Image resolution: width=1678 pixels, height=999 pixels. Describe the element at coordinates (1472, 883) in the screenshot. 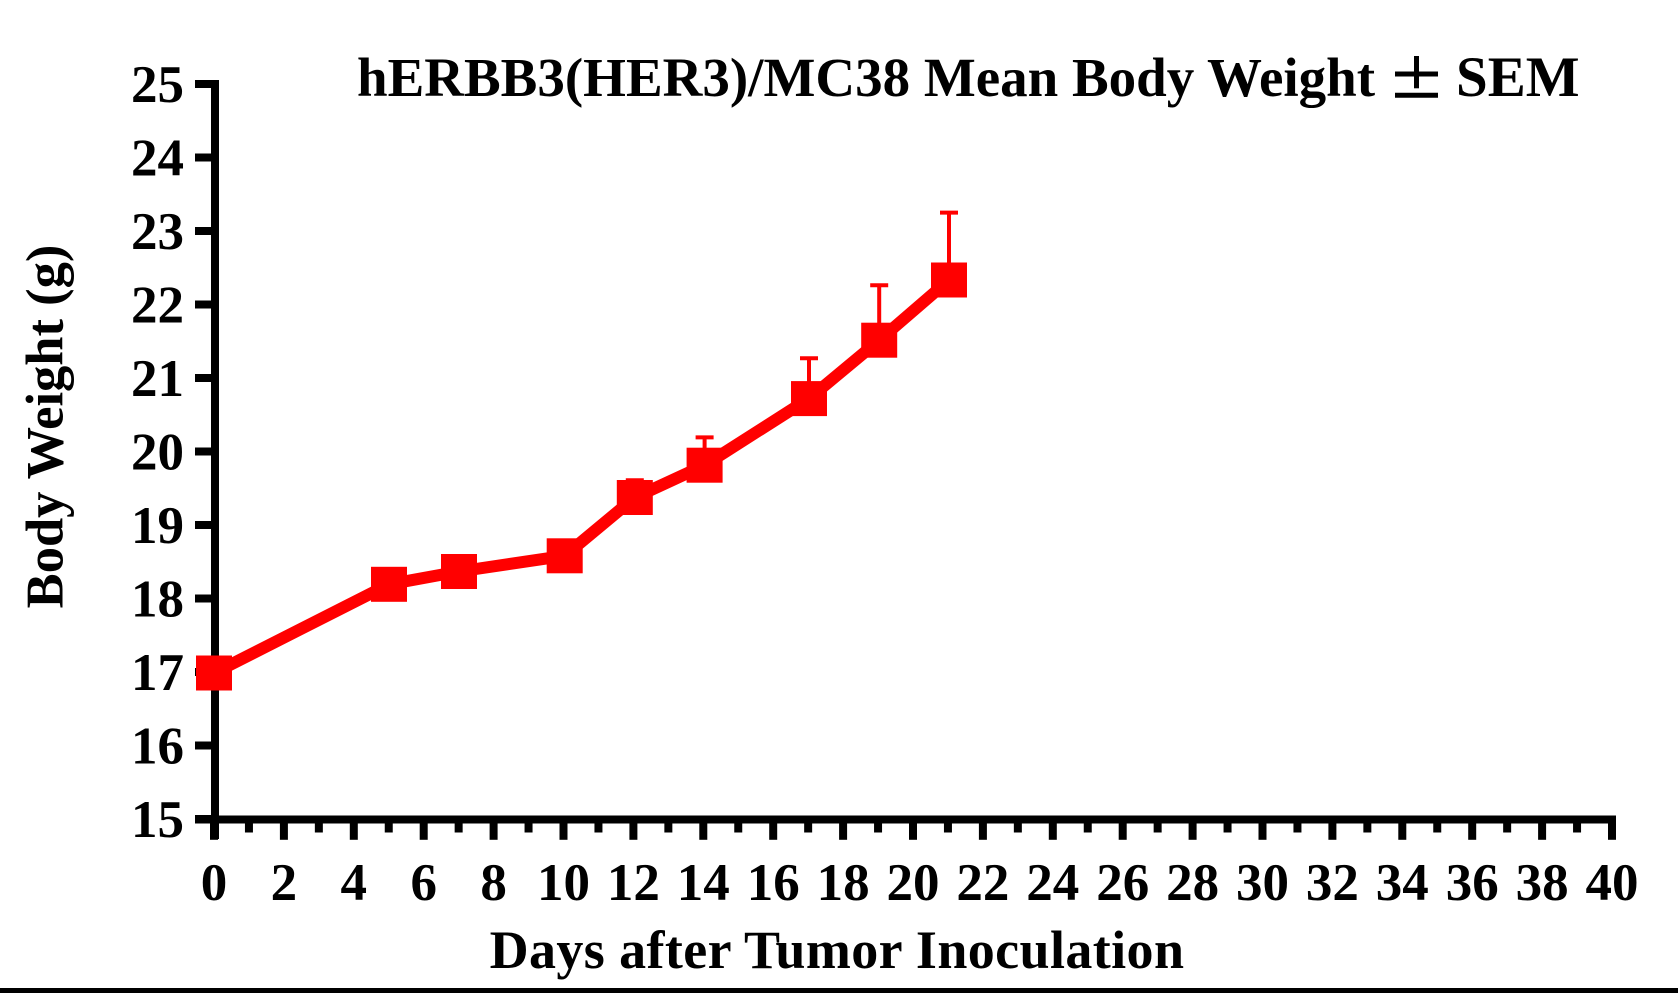

I see `svg-text: 36` at that location.